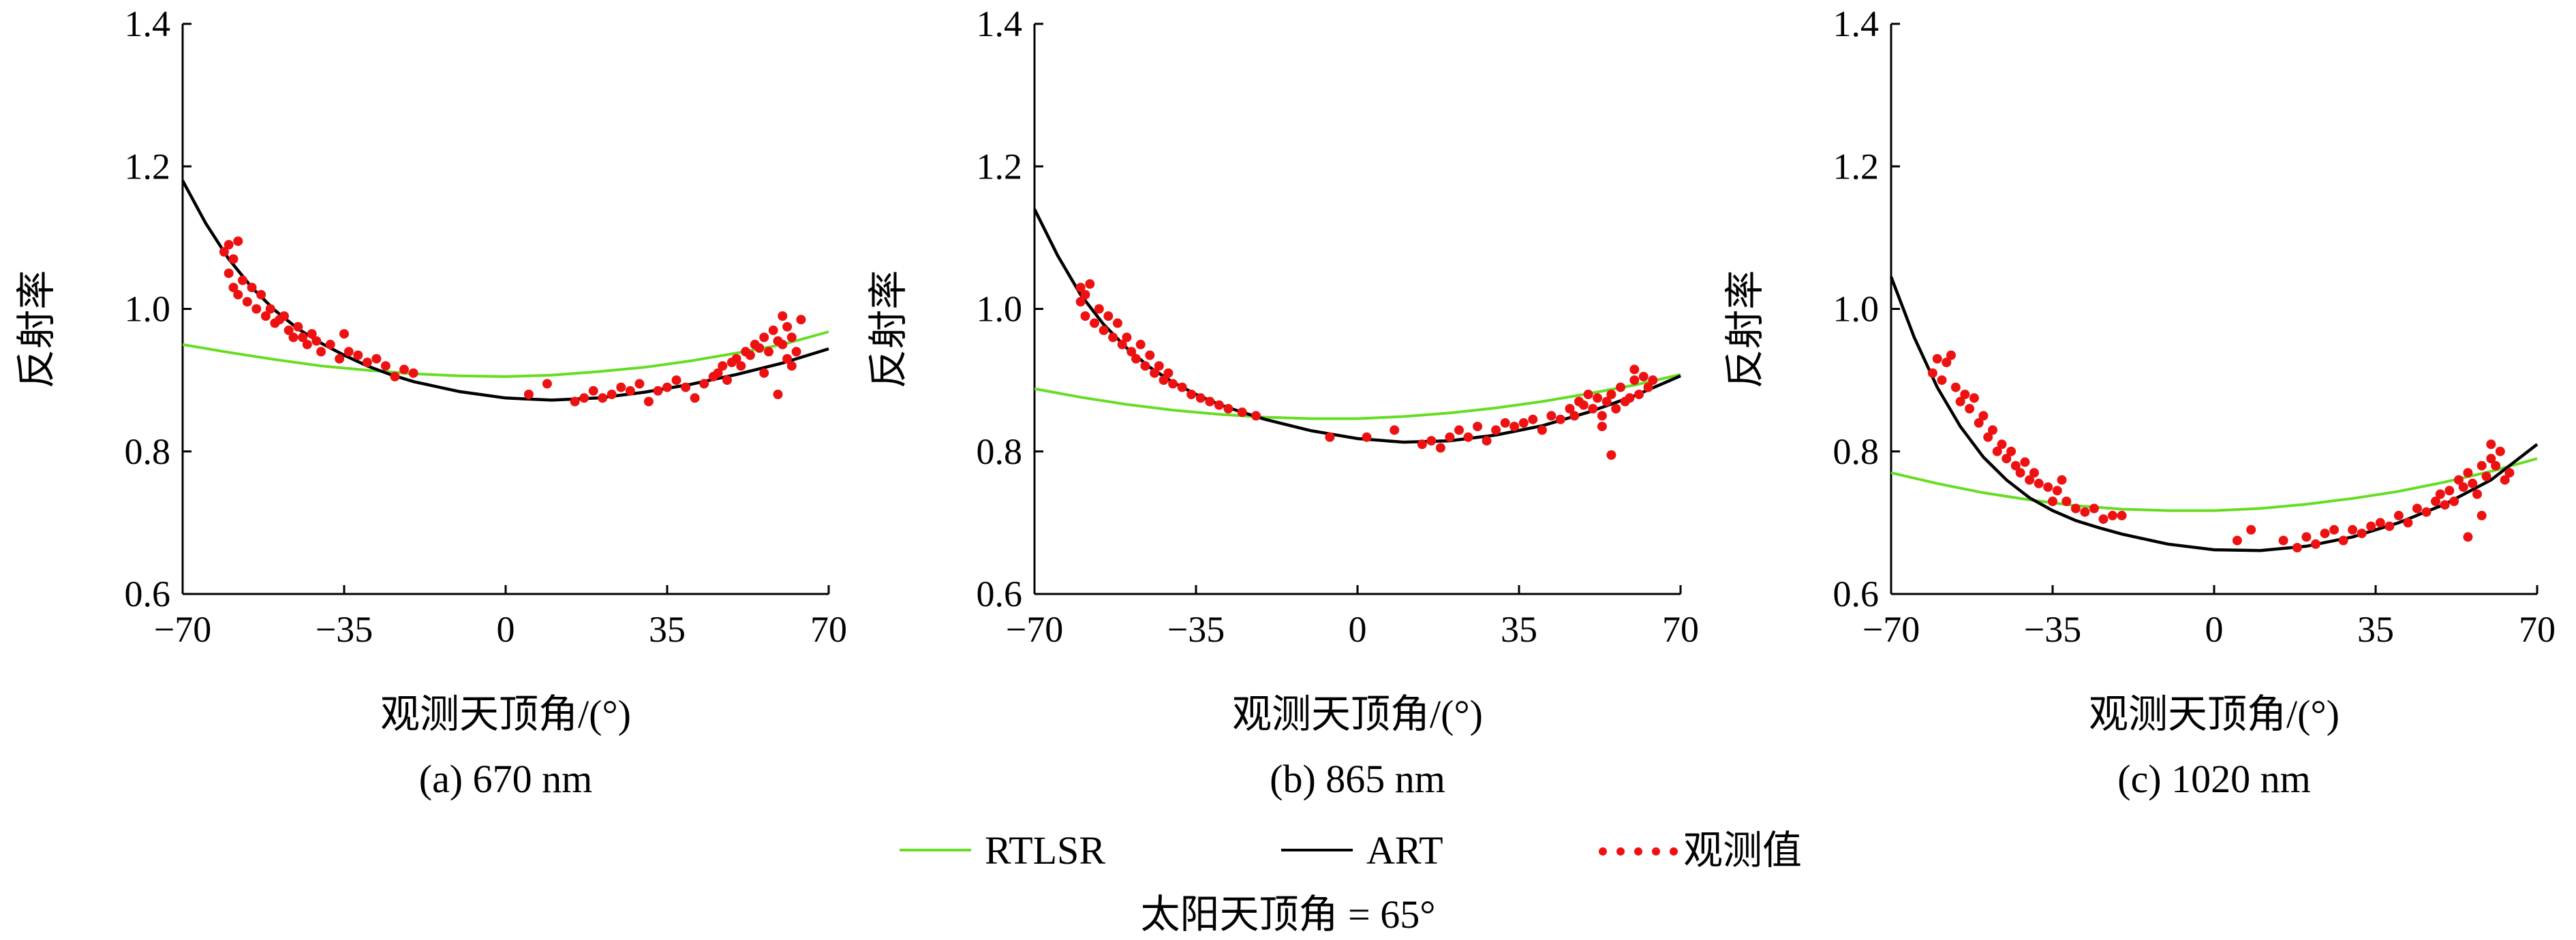 The height and width of the screenshot is (940, 2576). I want to click on observed-points, so click(512, 321).